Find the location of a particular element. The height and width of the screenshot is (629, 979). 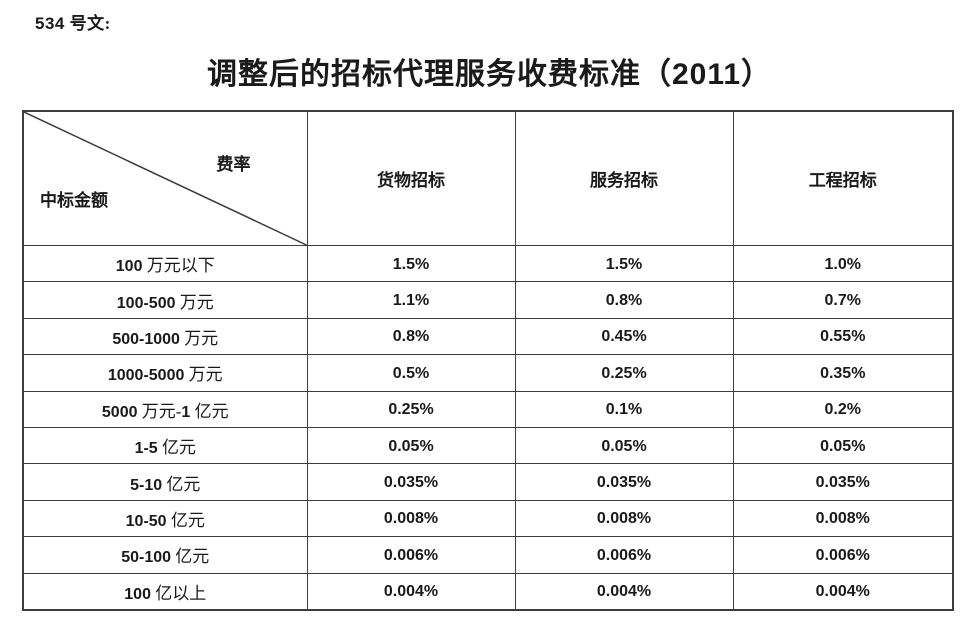

fee-value: 0.55% is located at coordinates (843, 336).